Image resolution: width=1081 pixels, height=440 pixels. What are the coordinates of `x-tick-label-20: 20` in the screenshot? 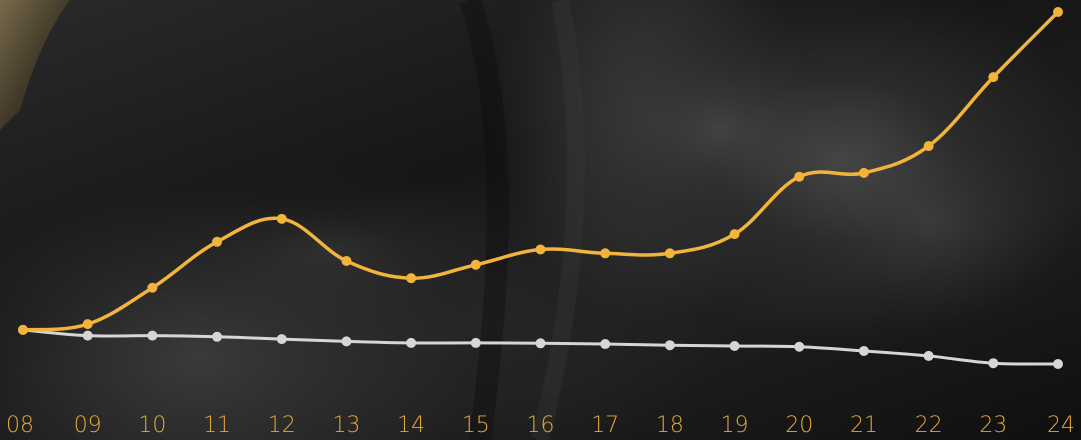 It's located at (799, 425).